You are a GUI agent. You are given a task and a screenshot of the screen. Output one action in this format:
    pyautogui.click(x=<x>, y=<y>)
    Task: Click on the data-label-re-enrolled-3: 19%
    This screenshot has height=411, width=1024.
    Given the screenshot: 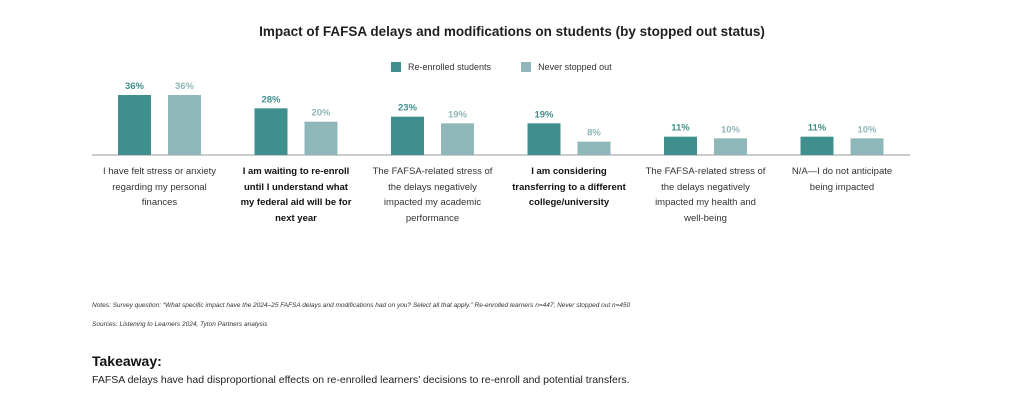 What is the action you would take?
    pyautogui.click(x=544, y=114)
    